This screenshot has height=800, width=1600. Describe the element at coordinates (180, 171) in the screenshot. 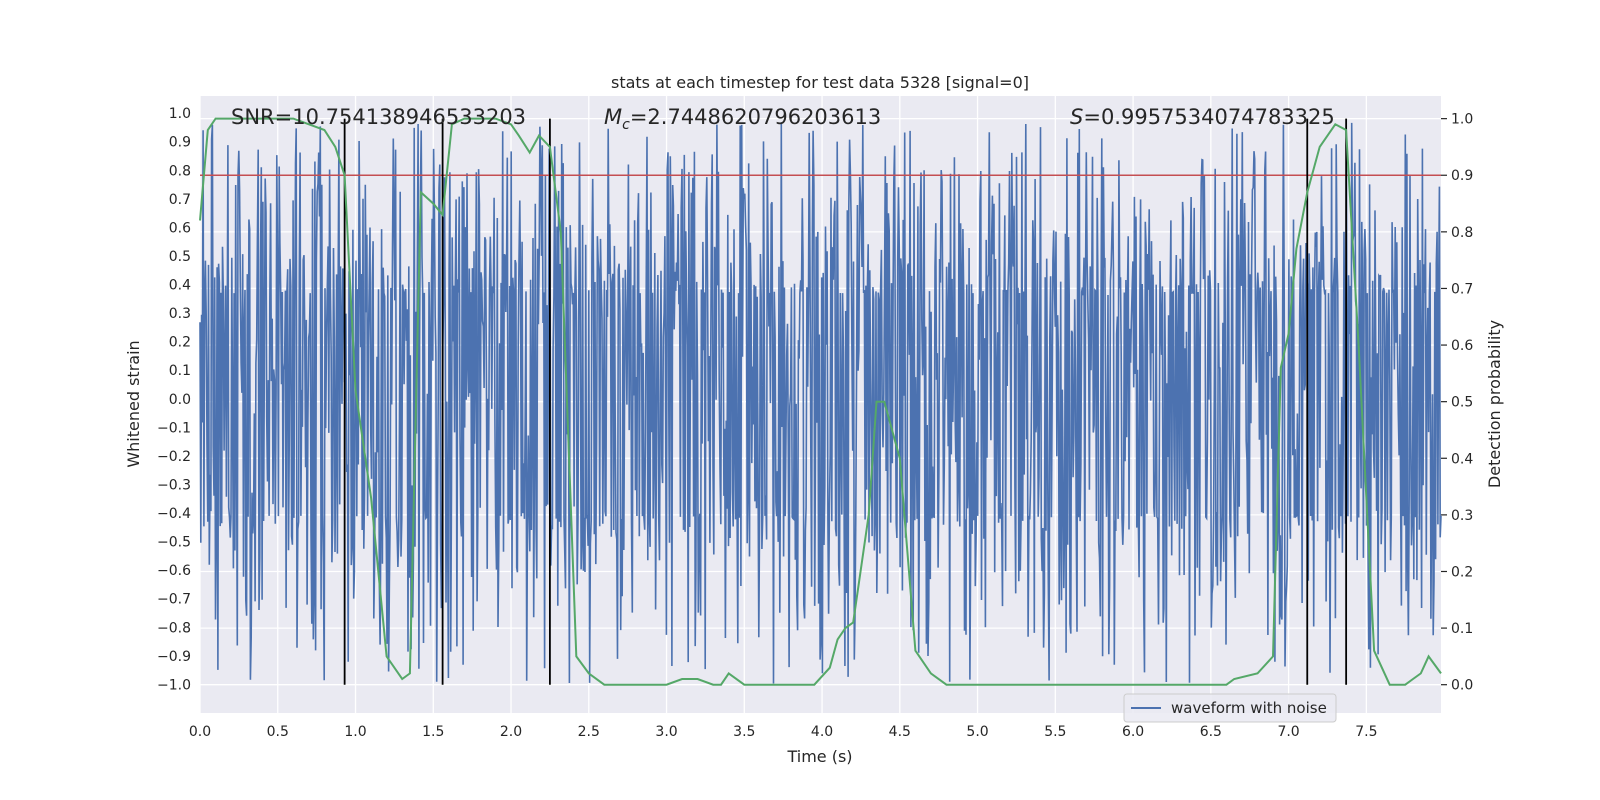

I see `y-left-tick-label: 0.8` at that location.